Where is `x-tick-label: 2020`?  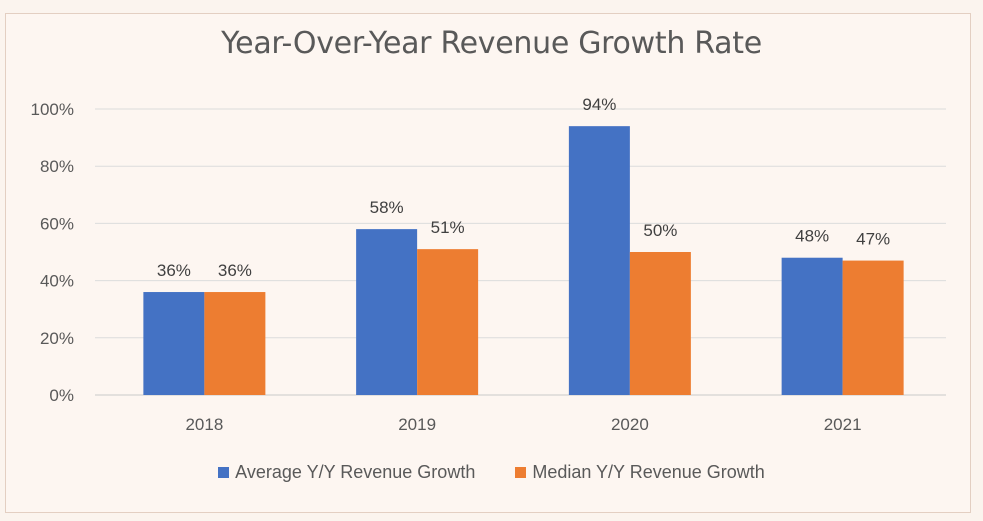 x-tick-label: 2020 is located at coordinates (630, 424).